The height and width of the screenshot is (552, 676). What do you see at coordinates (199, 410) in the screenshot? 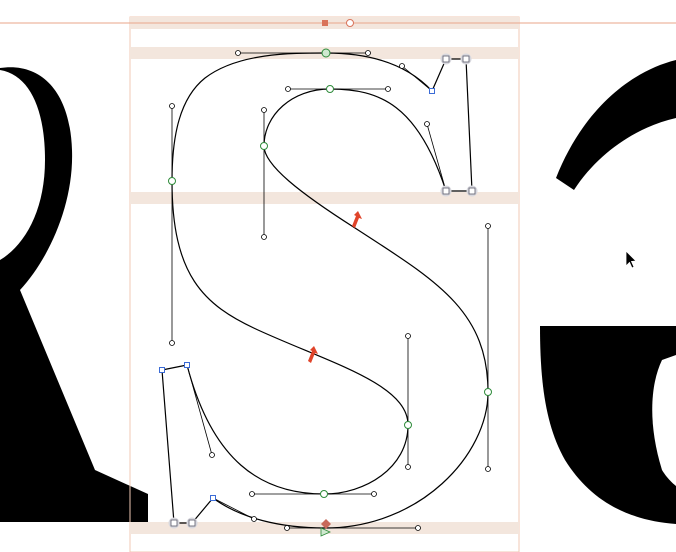
I see `handle-line-terminal-bottom` at bounding box center [199, 410].